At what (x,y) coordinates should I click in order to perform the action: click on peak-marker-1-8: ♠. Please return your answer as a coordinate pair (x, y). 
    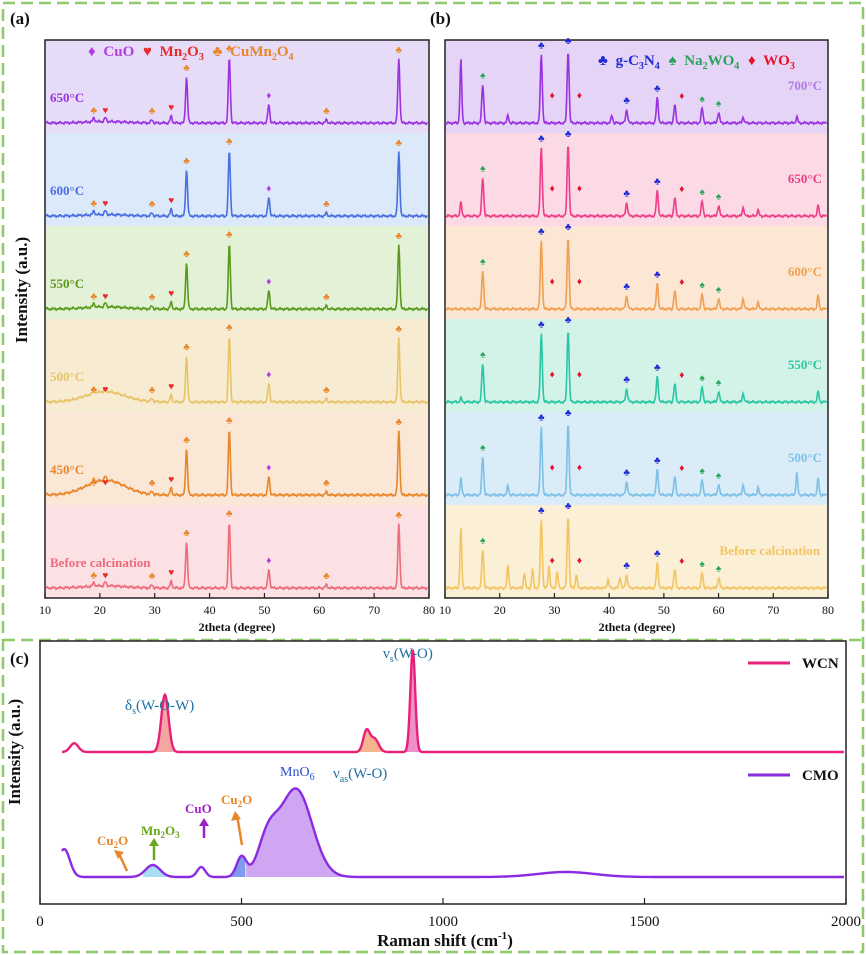
    Looking at the image, I should click on (703, 192).